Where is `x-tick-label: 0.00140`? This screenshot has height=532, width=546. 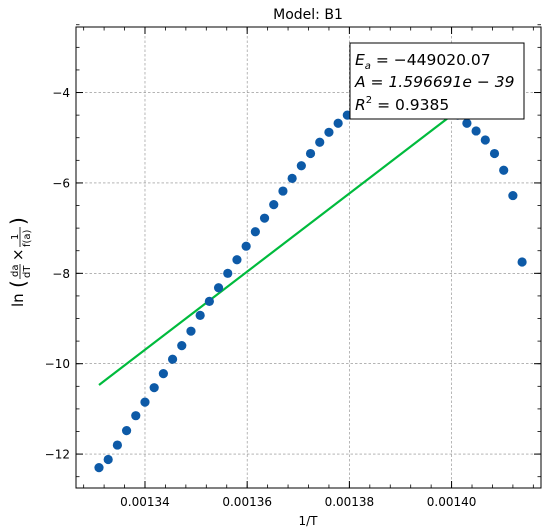 x-tick-label: 0.00140 is located at coordinates (452, 502).